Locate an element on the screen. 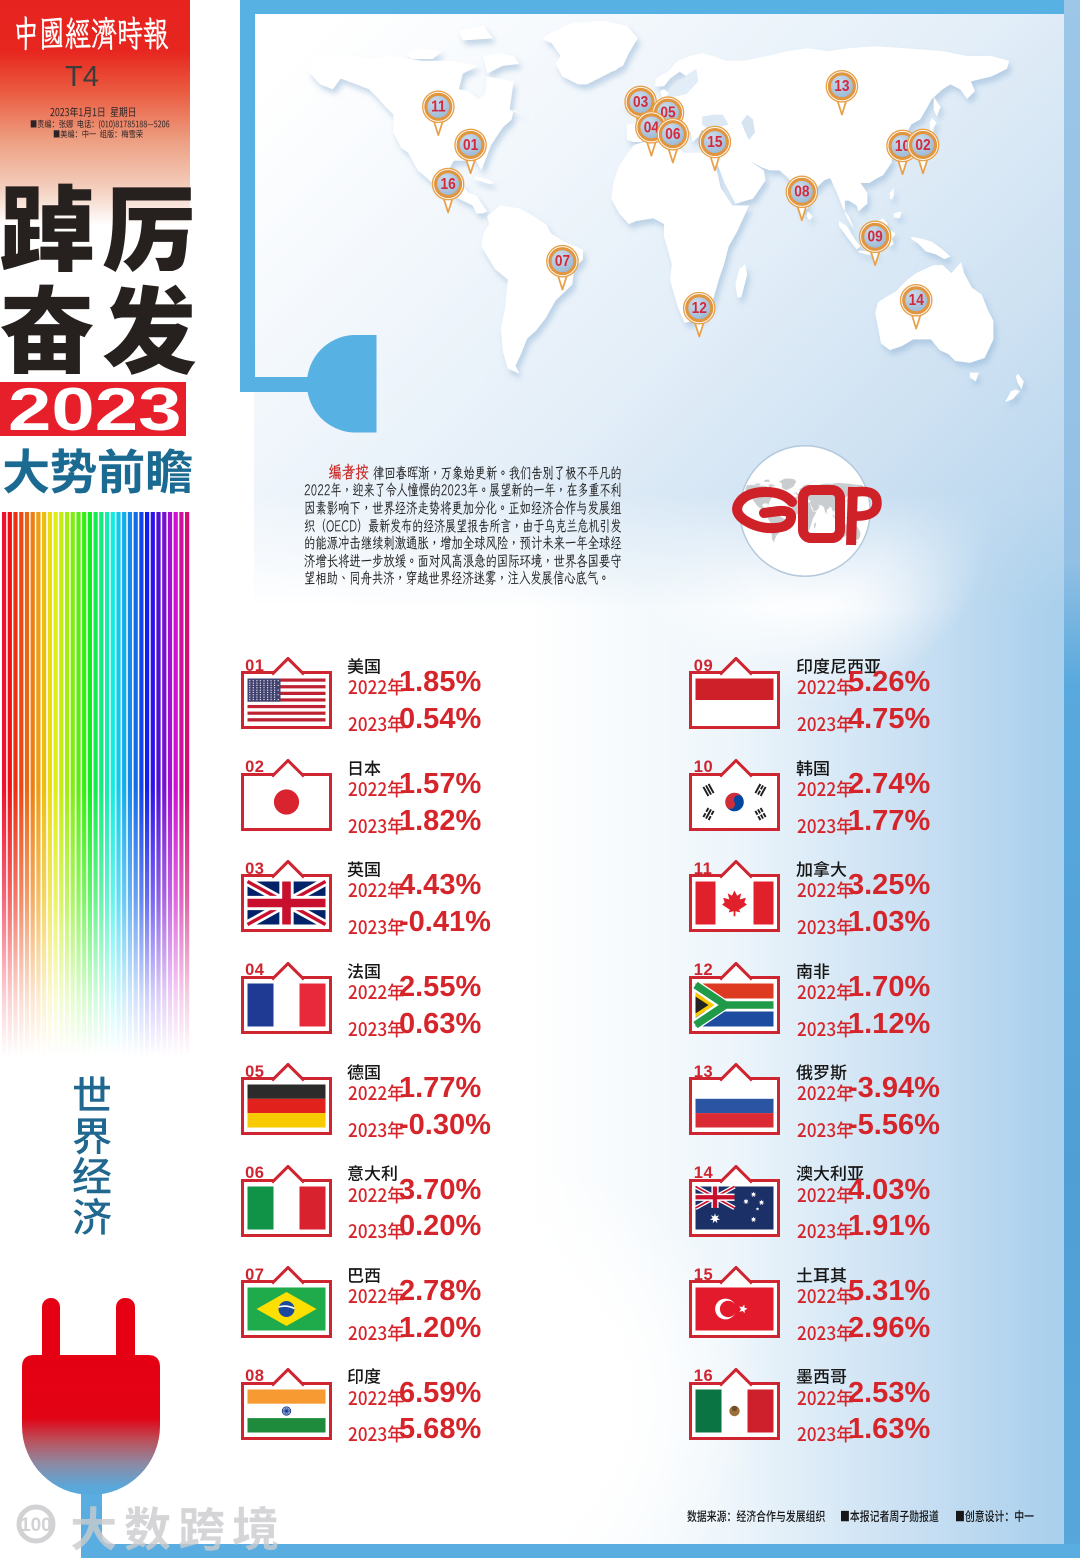 This screenshot has width=1080, height=1558. svg-text: 01 is located at coordinates (470, 145).